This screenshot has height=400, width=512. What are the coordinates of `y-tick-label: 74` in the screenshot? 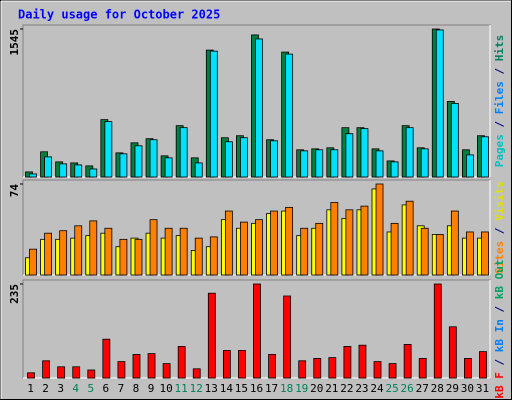 It's located at (14, 191).